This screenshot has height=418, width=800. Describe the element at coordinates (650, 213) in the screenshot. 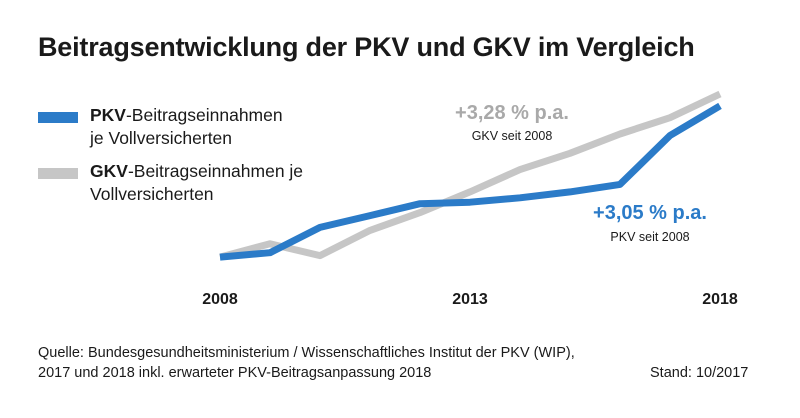

I see `pkv-growth-annotation: +3,05 % p.a.` at that location.